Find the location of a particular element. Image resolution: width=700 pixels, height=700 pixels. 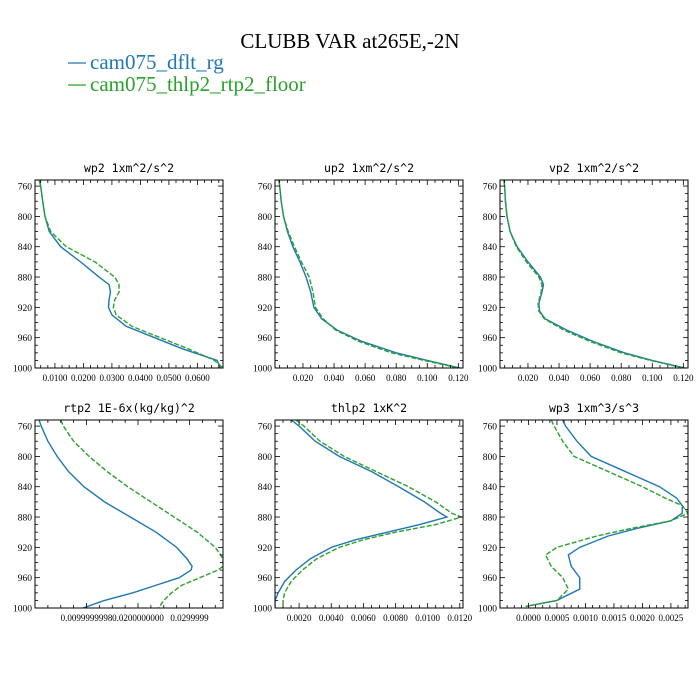

legend: cam075_dflt_rg cam075_thlp2_rtp2_floor is located at coordinates (187, 73).